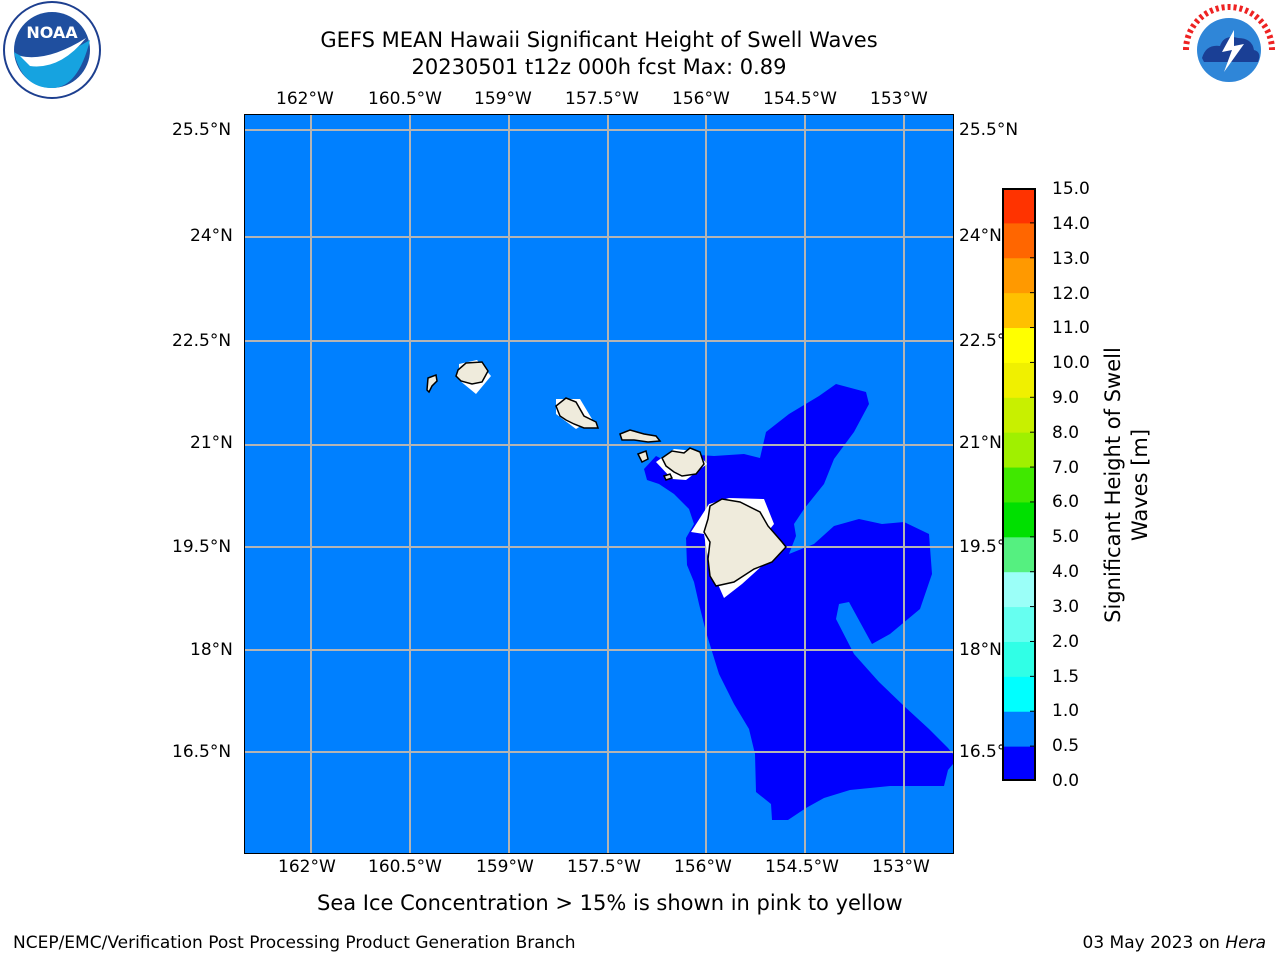 The width and height of the screenshot is (1280, 960). What do you see at coordinates (1071, 328) in the screenshot?
I see `colorbar-tick-label: 11.0` at bounding box center [1071, 328].